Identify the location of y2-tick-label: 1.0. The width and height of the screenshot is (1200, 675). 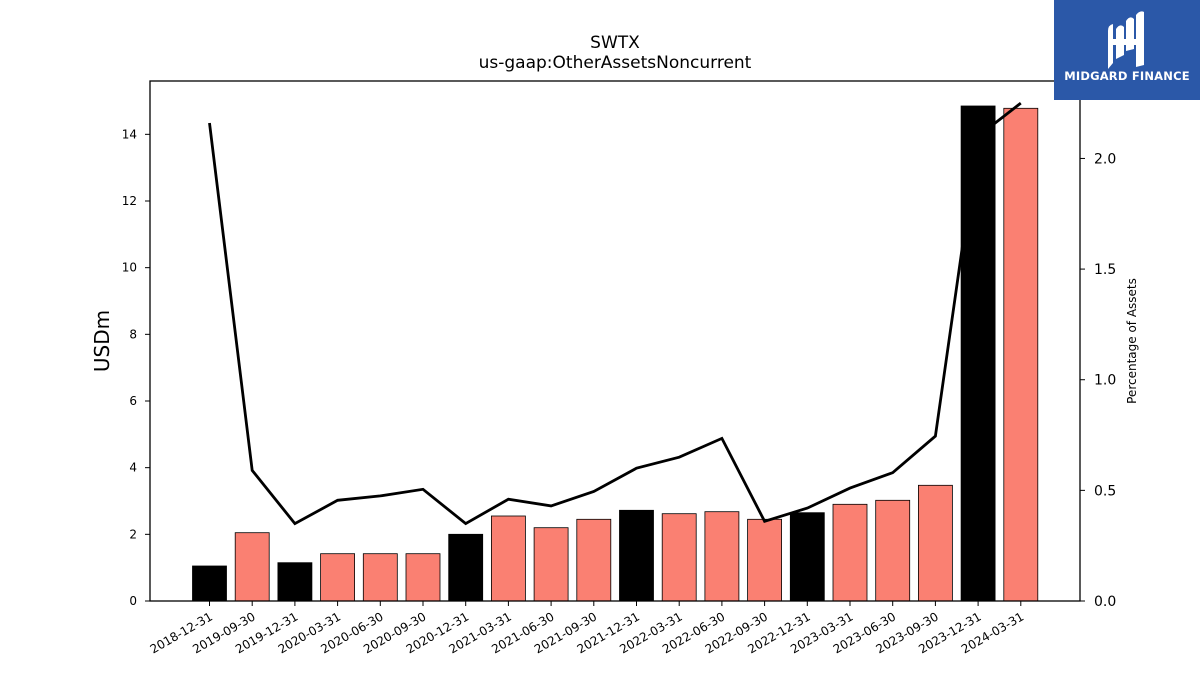
(1105, 381).